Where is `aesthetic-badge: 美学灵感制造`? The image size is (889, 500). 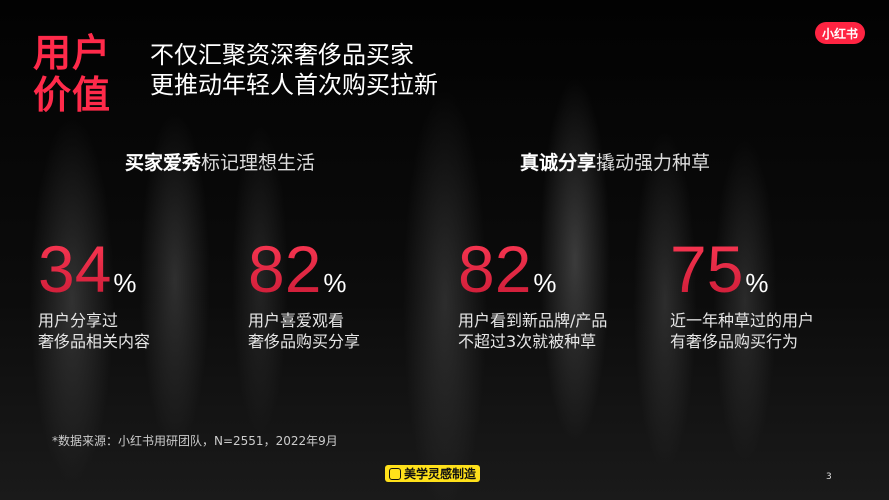
aesthetic-badge: 美学灵感制造 is located at coordinates (433, 473).